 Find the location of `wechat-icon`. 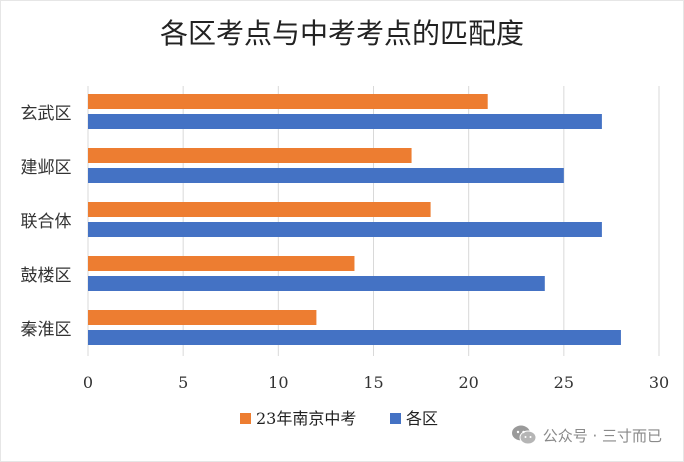

wechat-icon is located at coordinates (524, 435).